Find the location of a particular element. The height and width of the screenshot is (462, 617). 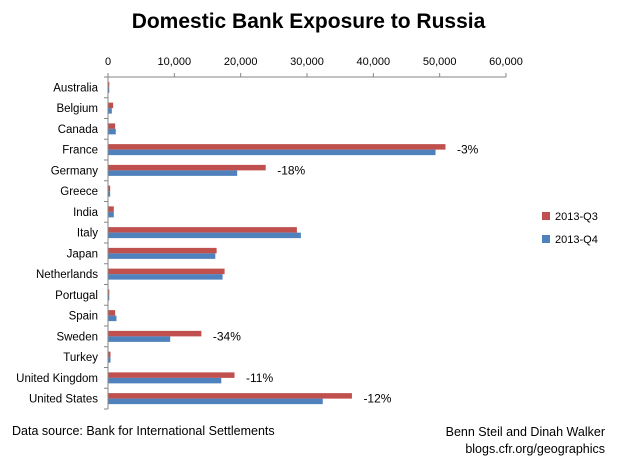

legend-label: 2013-Q4 is located at coordinates (576, 240).